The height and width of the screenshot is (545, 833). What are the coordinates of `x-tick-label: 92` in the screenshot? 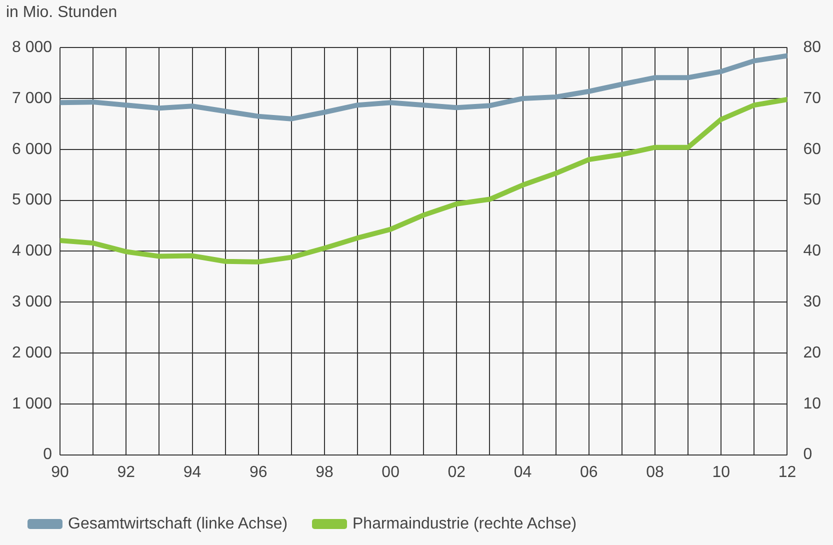 It's located at (126, 472).